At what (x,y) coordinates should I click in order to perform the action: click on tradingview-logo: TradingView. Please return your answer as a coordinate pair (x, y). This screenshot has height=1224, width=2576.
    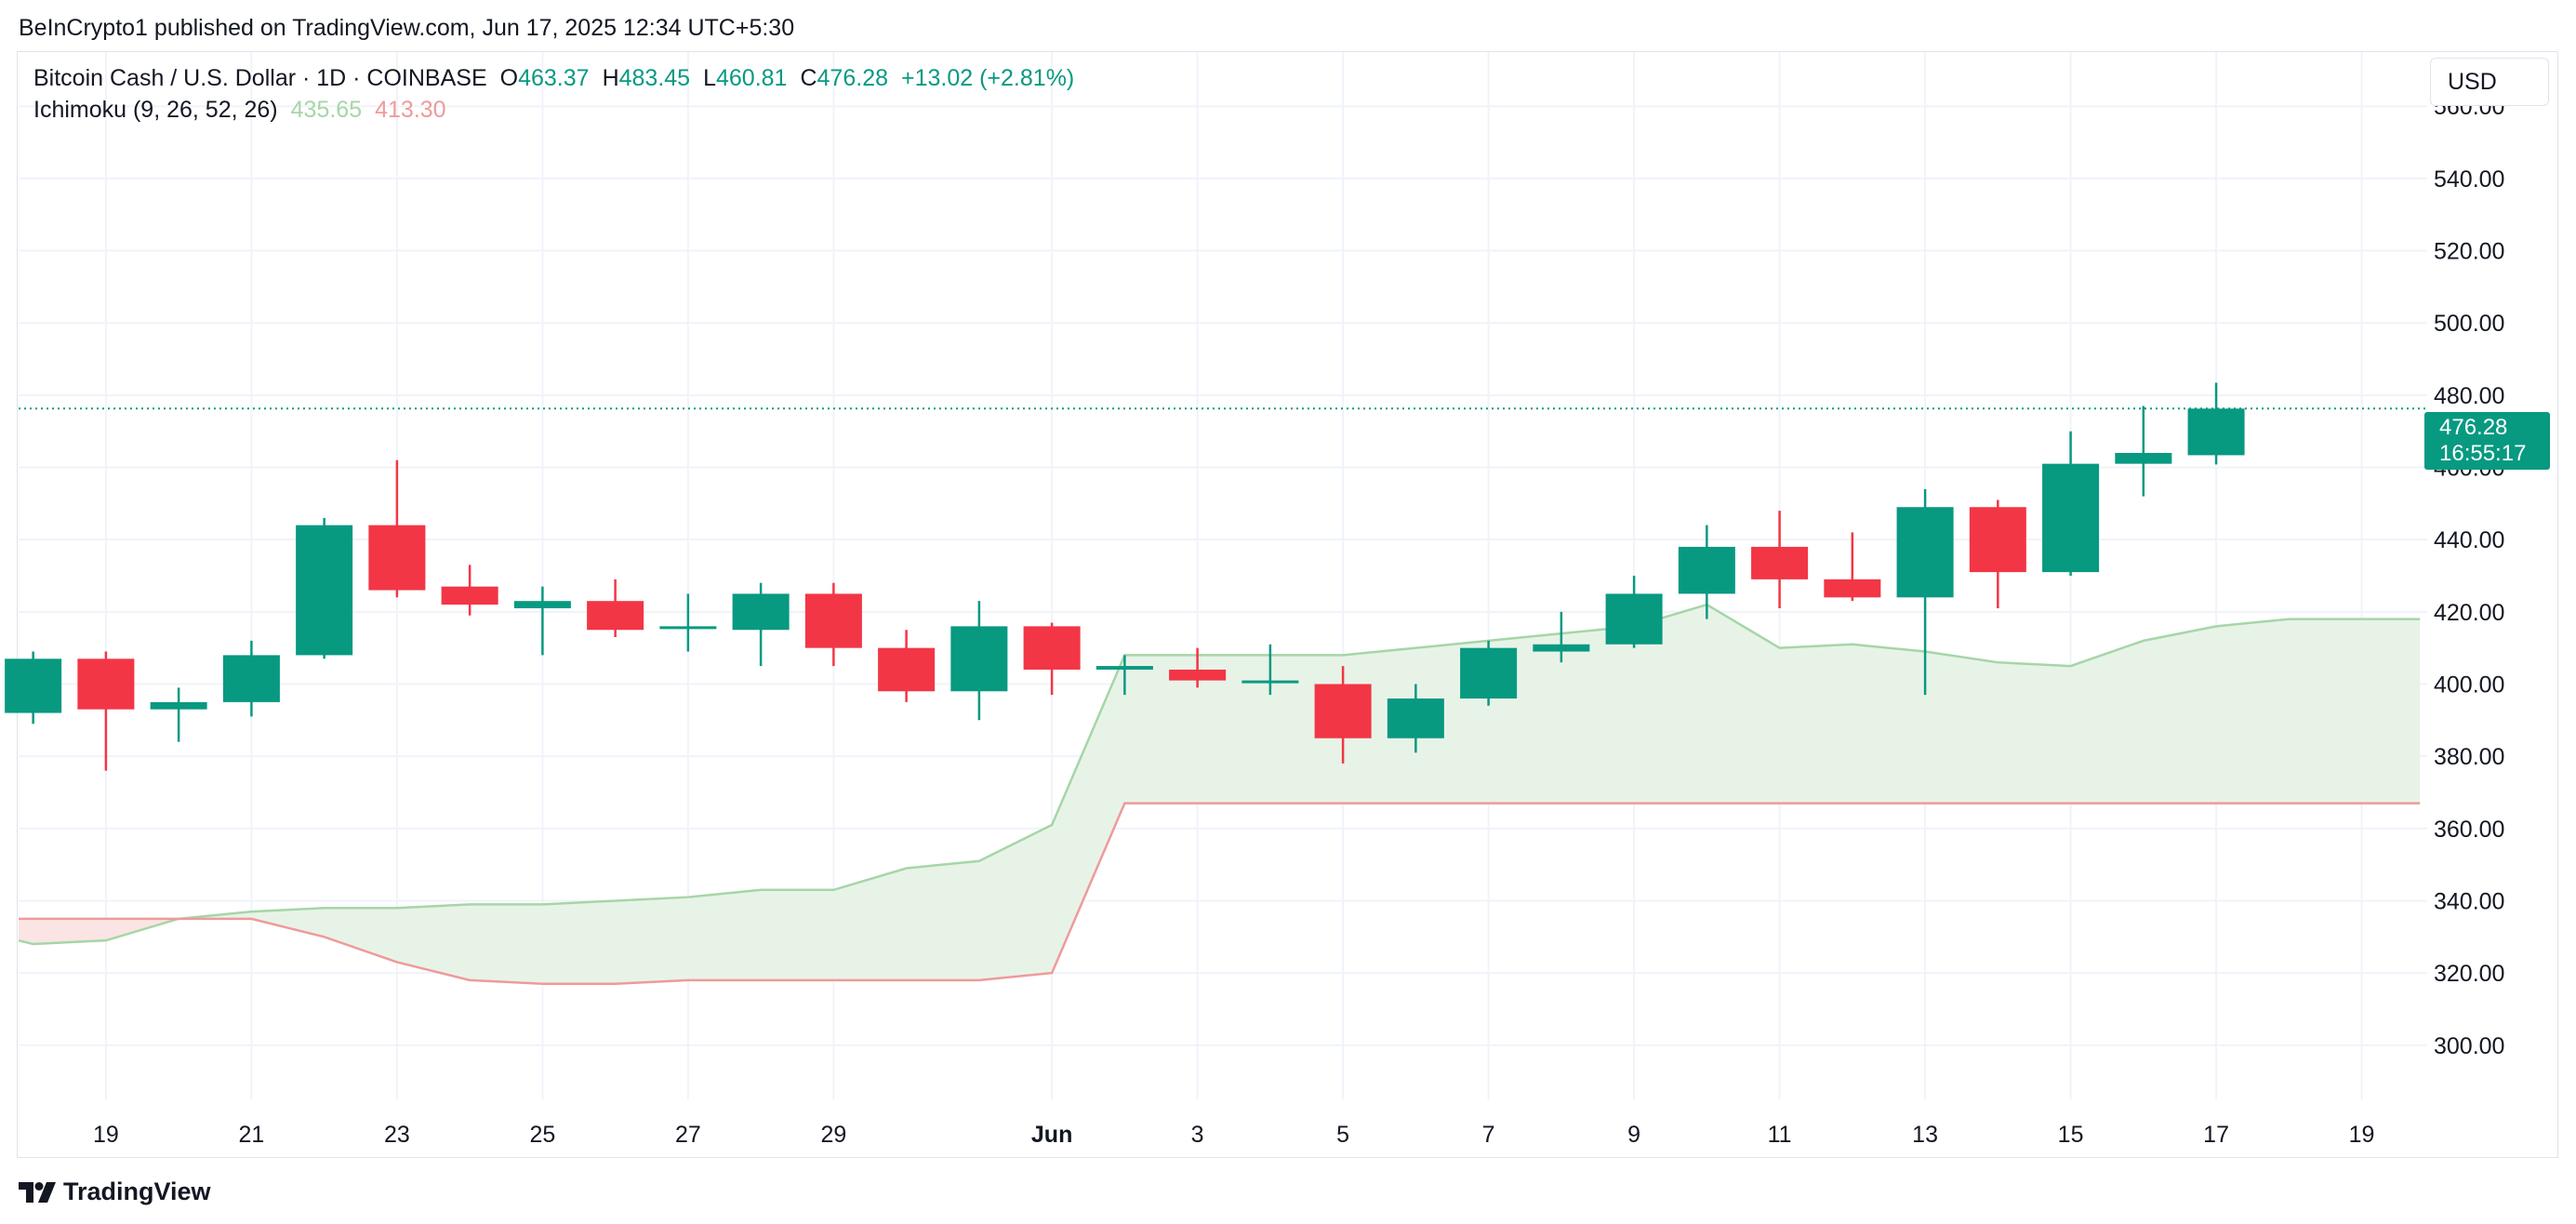
    Looking at the image, I should click on (115, 1191).